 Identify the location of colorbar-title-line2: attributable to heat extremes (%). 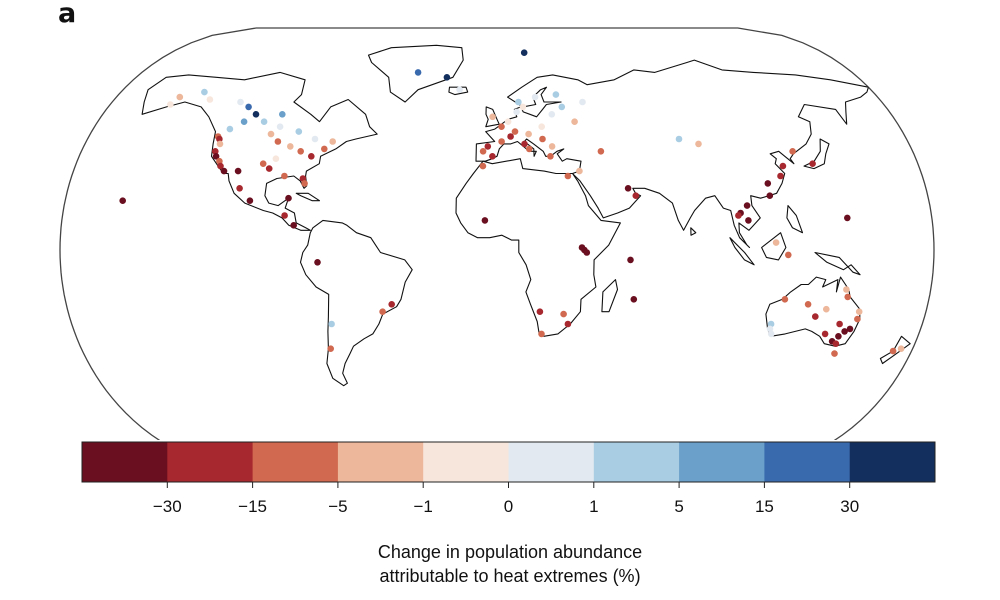
(510, 576).